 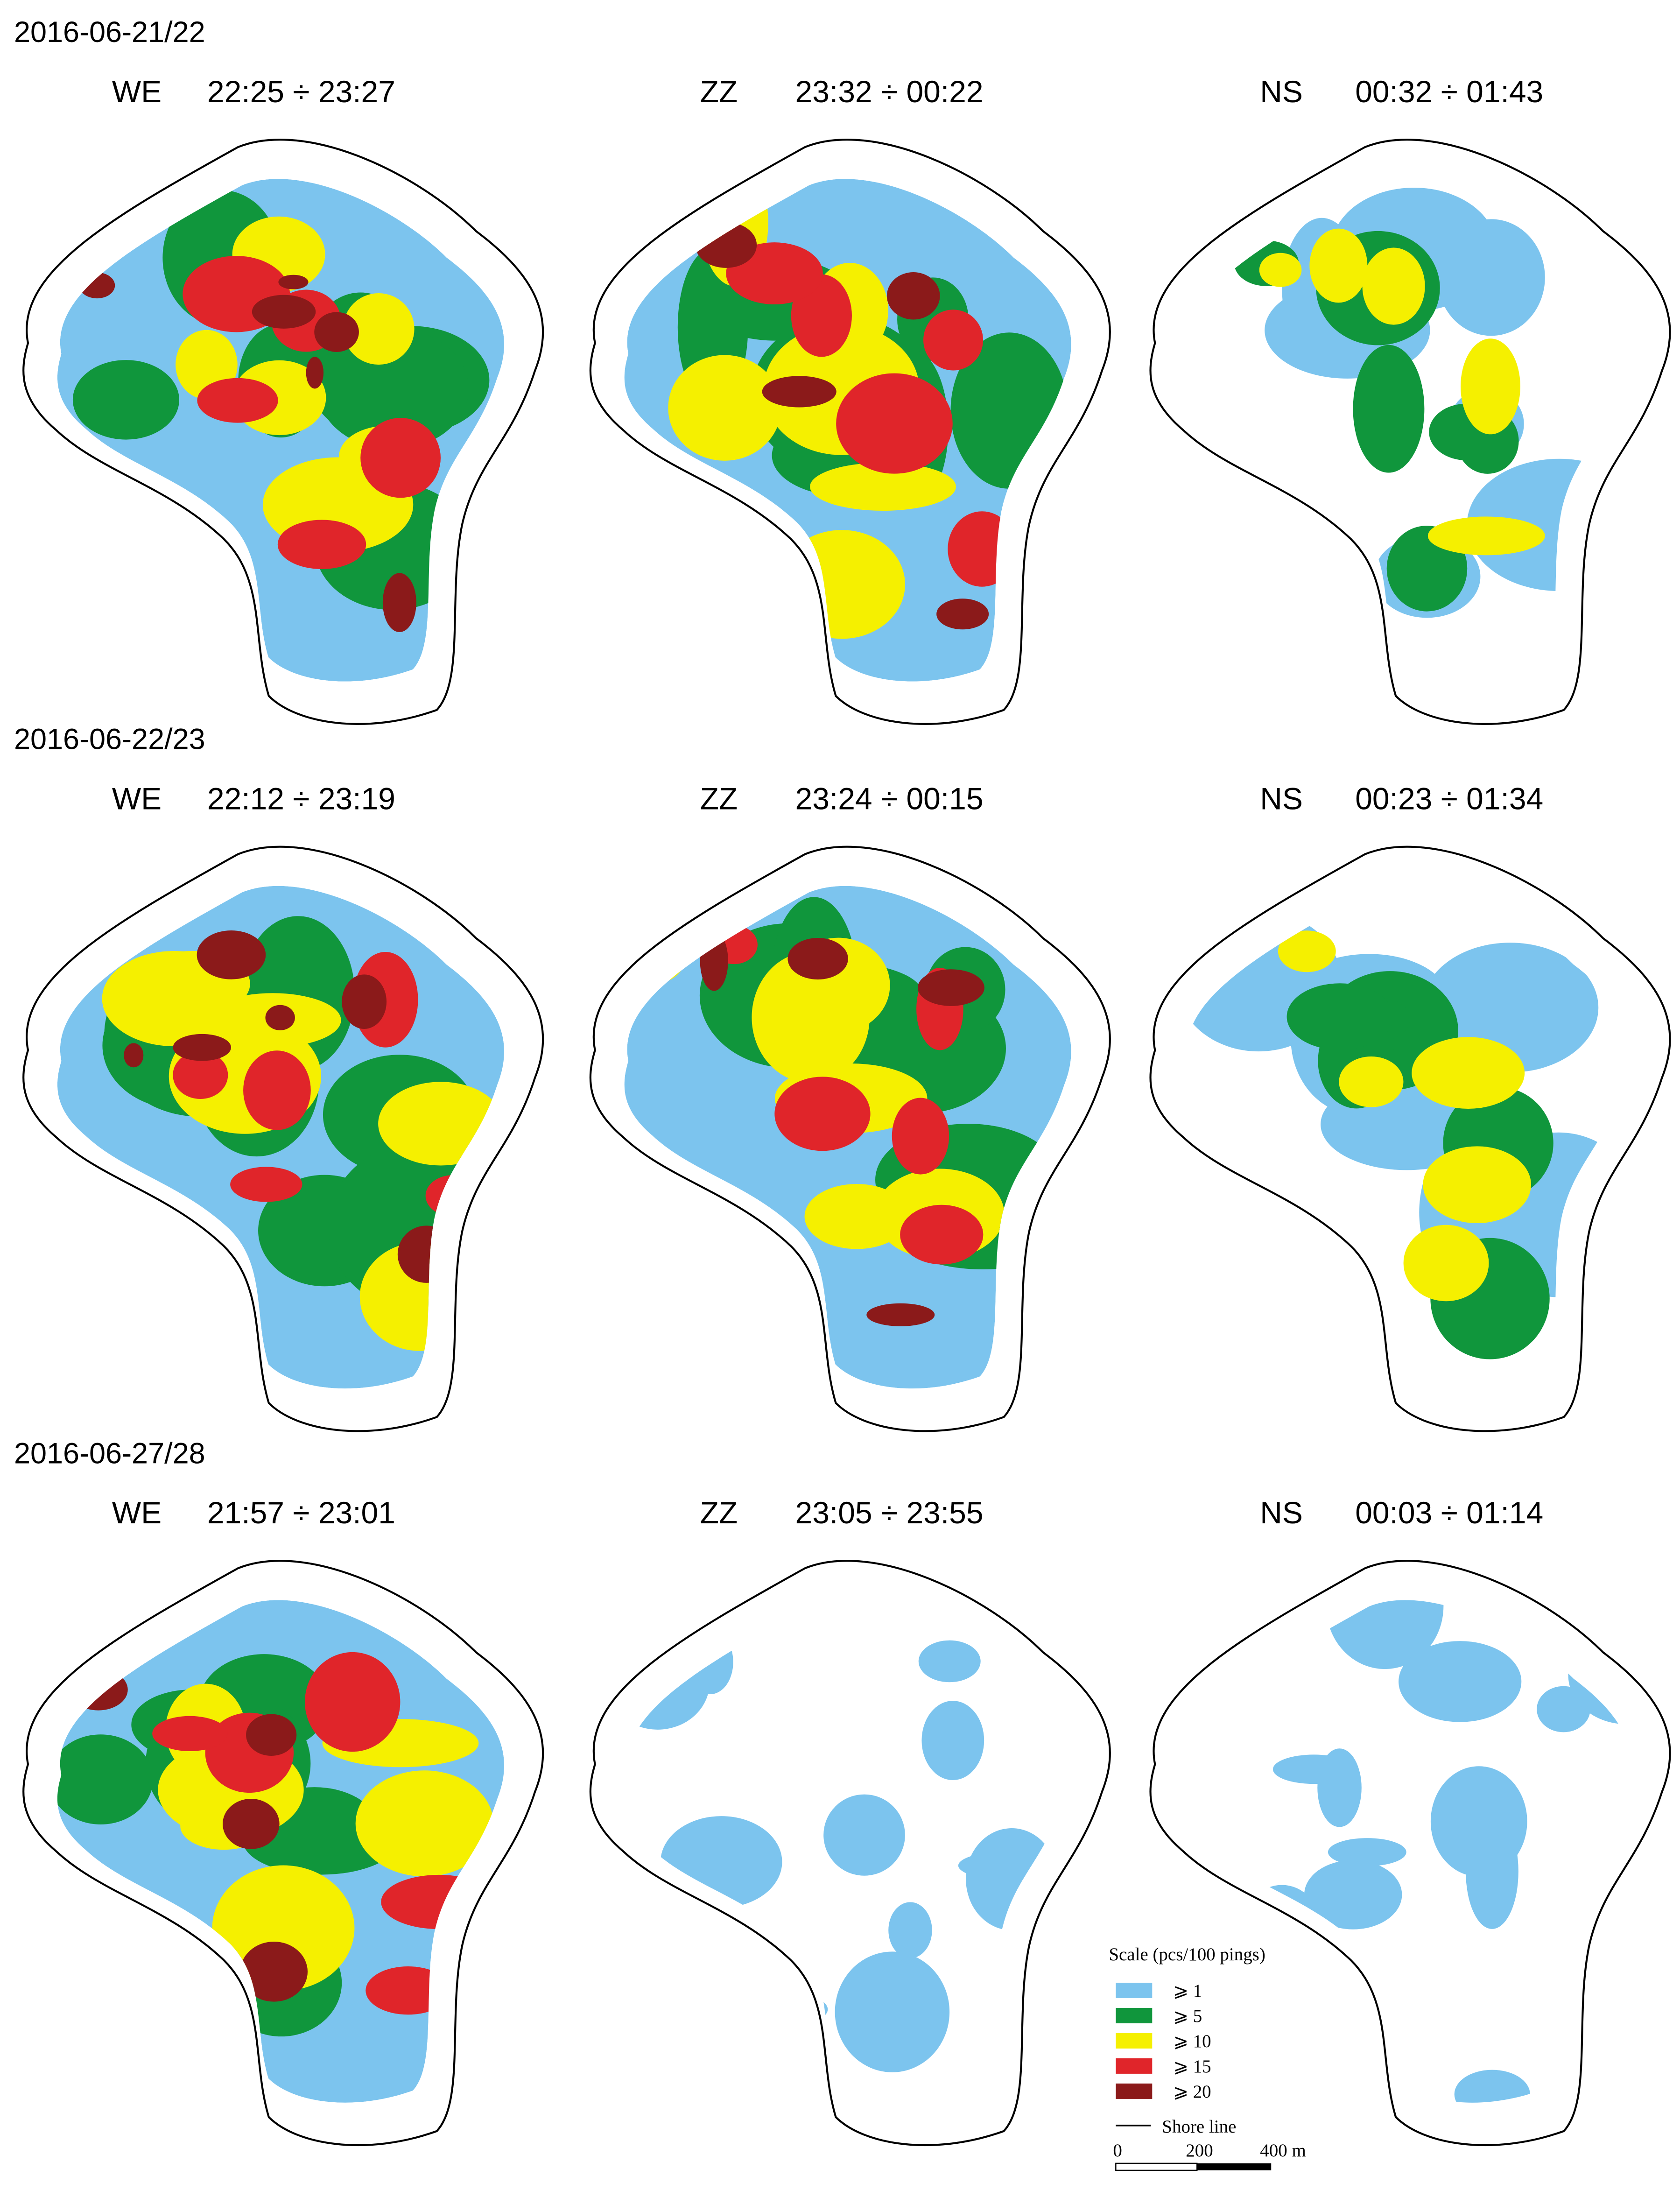 I want to click on legend-title: Scale (pcs/100 pings), so click(x=1187, y=1954).